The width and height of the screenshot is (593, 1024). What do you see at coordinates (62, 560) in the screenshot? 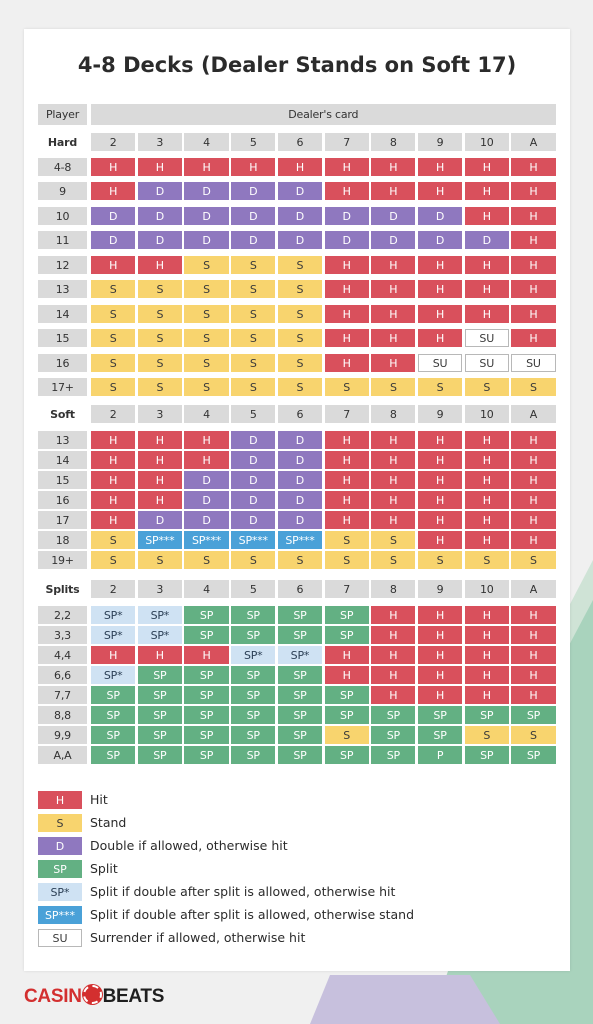
I see `row-label: 19+` at bounding box center [62, 560].